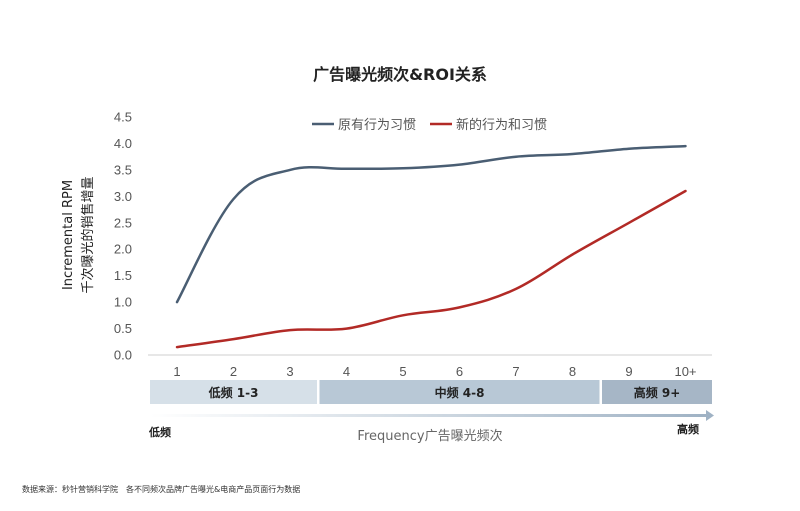  What do you see at coordinates (377, 125) in the screenshot?
I see `legend-label: 原有行为习惯` at bounding box center [377, 125].